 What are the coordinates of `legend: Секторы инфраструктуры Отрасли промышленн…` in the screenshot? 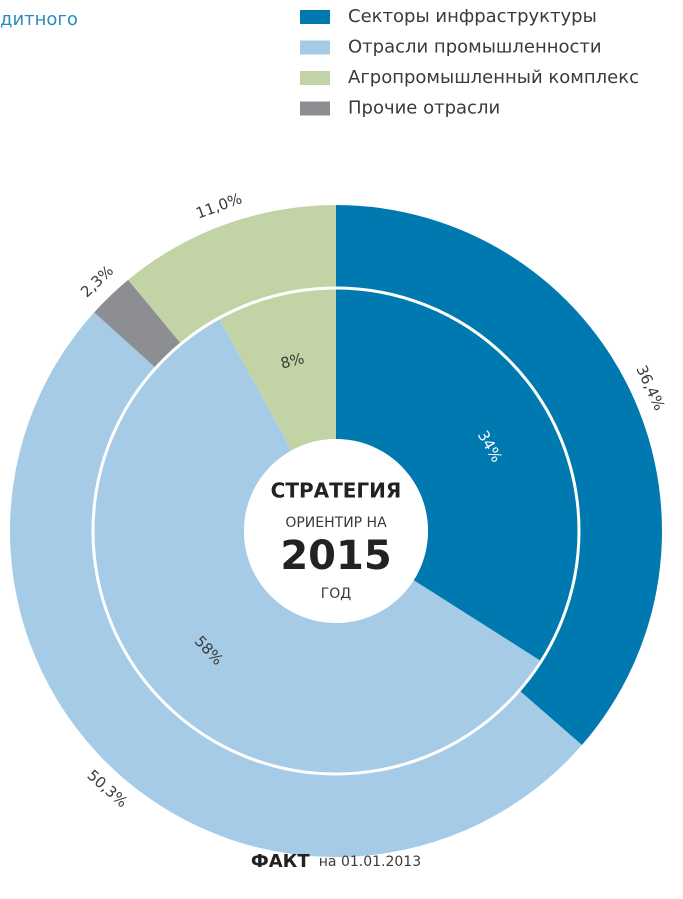 It's located at (469, 62).